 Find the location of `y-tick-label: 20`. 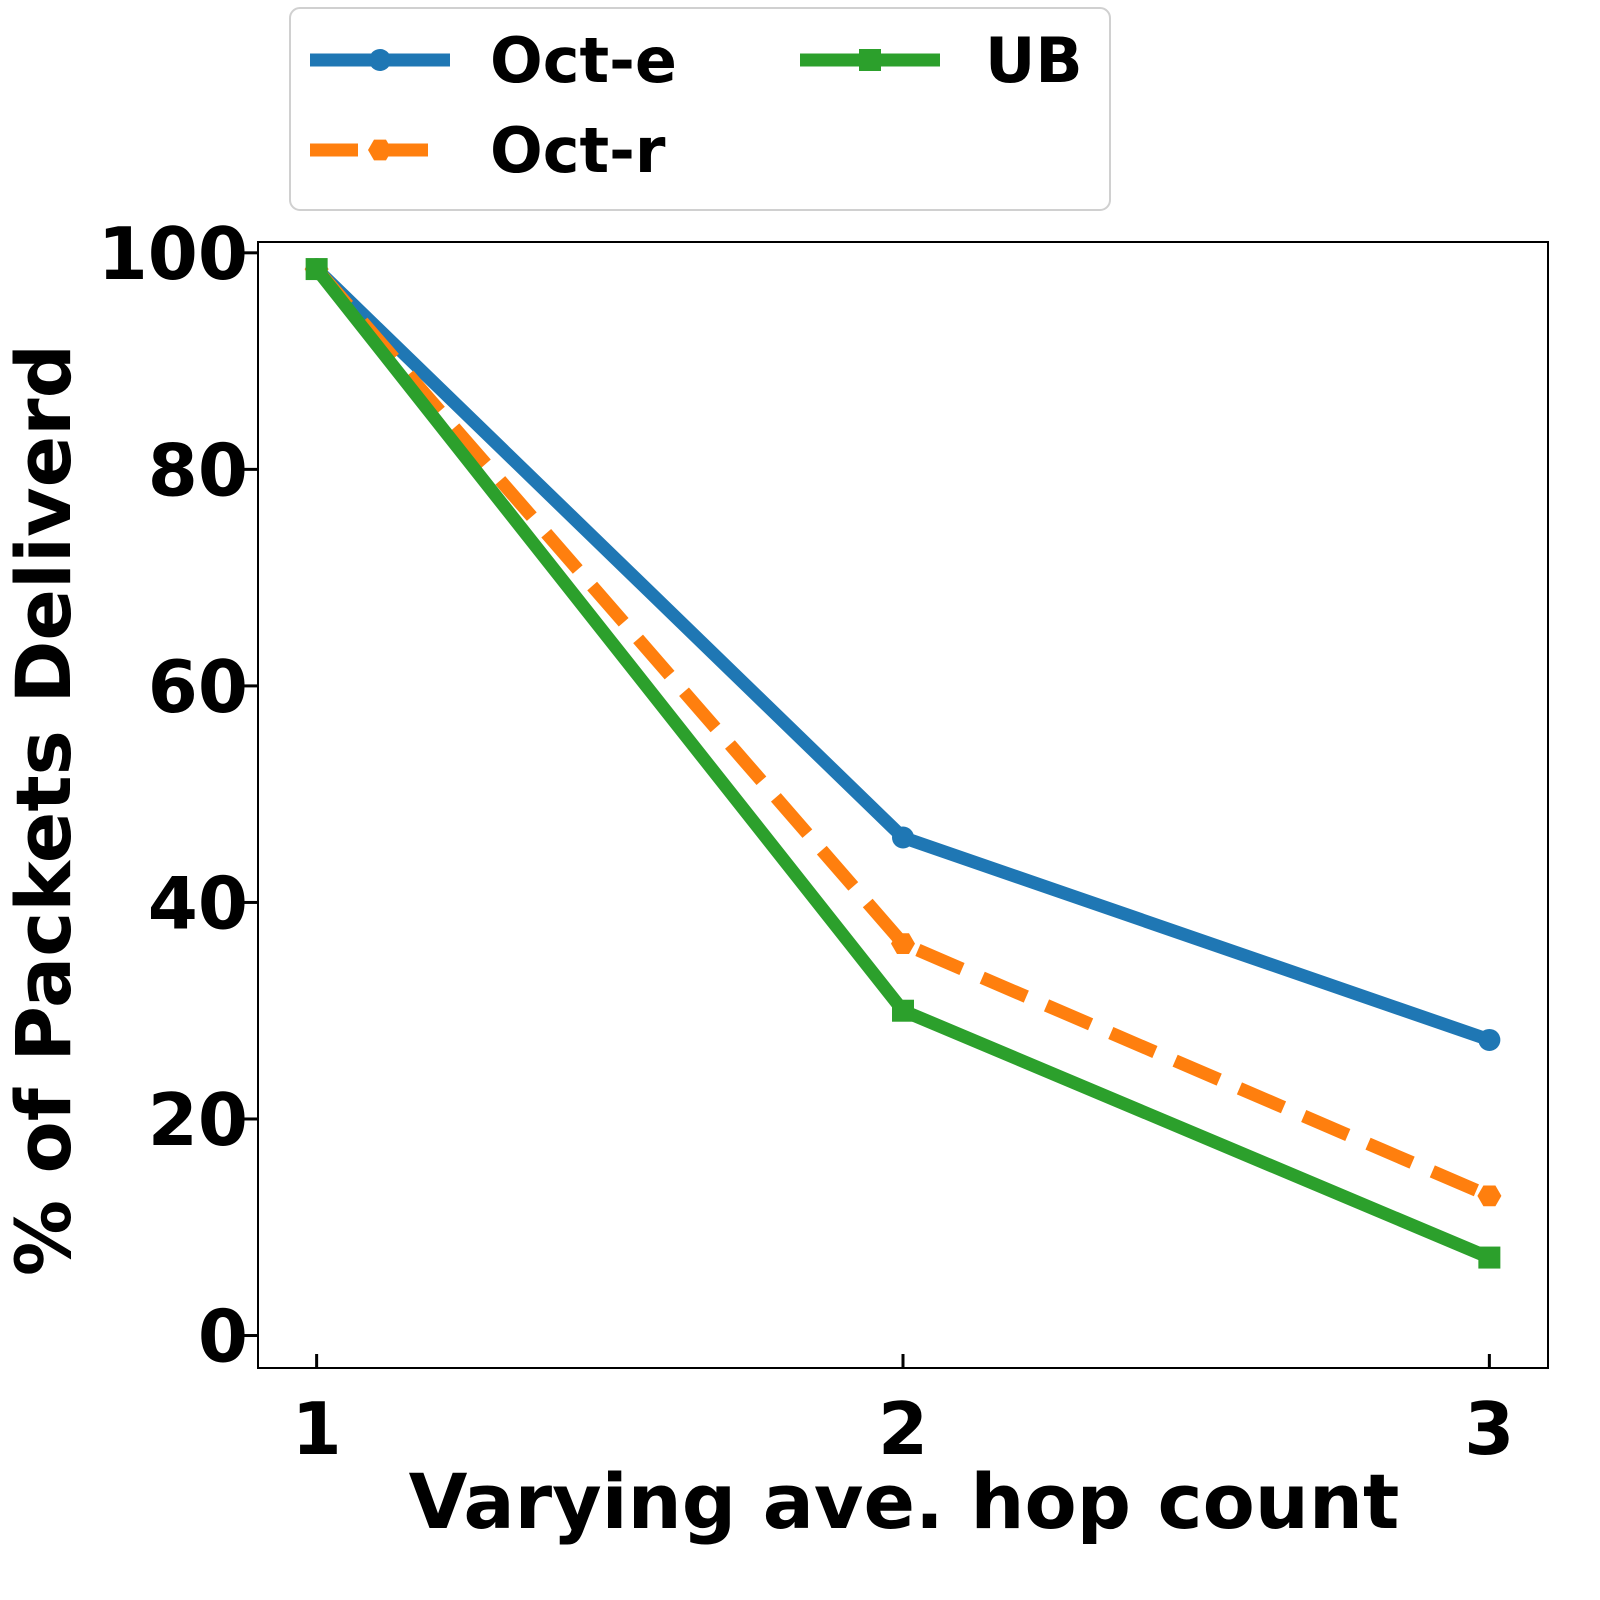

y-tick-label: 20 is located at coordinates (198, 1120).